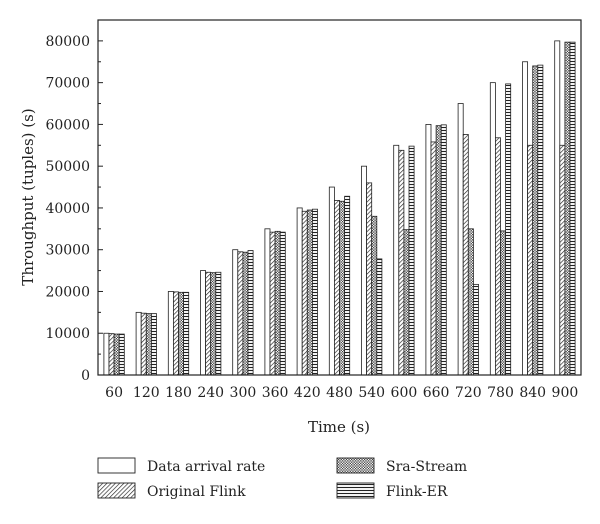 The height and width of the screenshot is (524, 600). What do you see at coordinates (532, 393) in the screenshot?
I see `x-tick-label: 840` at bounding box center [532, 393].